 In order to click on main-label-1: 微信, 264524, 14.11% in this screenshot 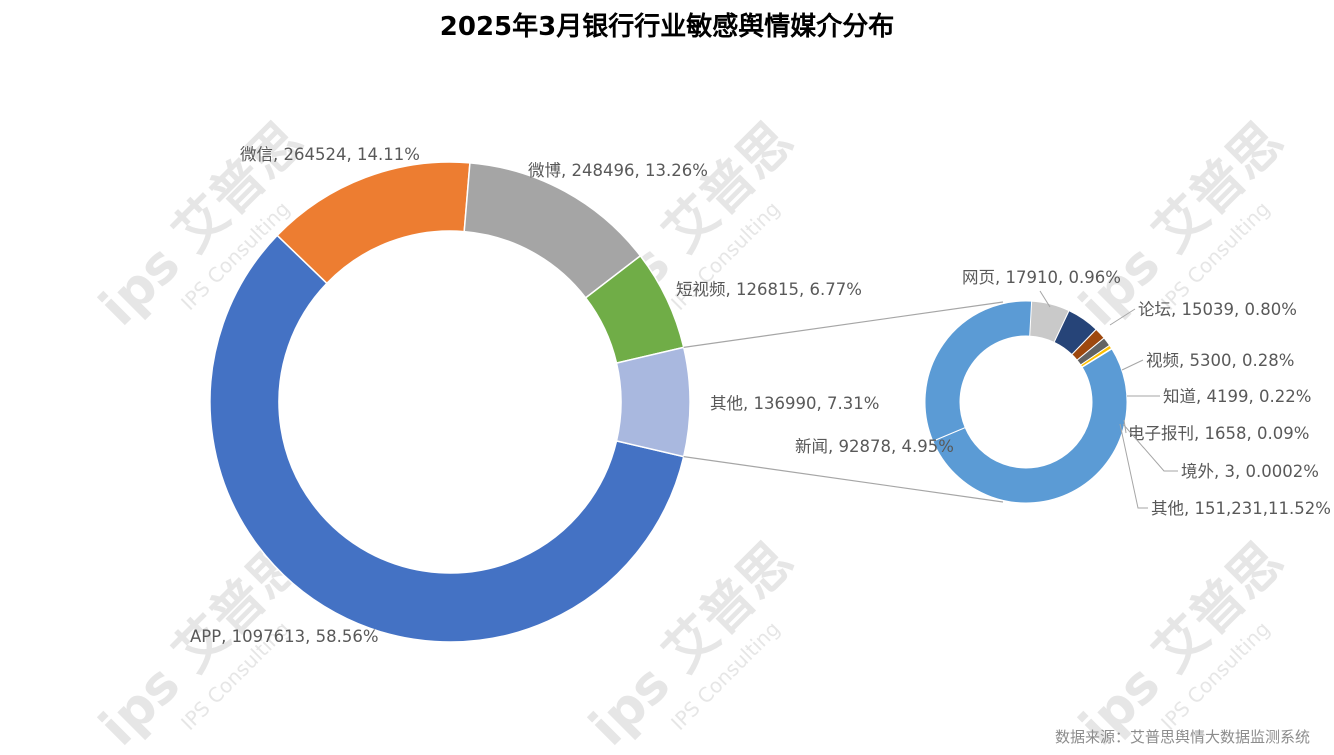, I will do `click(330, 154)`.